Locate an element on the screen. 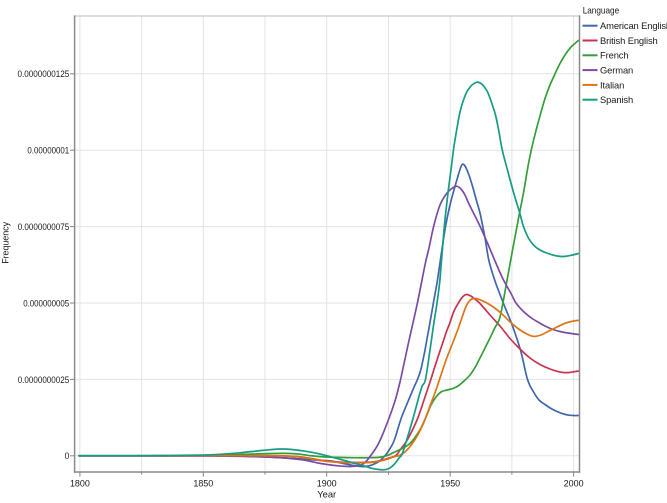  svg-text: 1850 is located at coordinates (203, 482).